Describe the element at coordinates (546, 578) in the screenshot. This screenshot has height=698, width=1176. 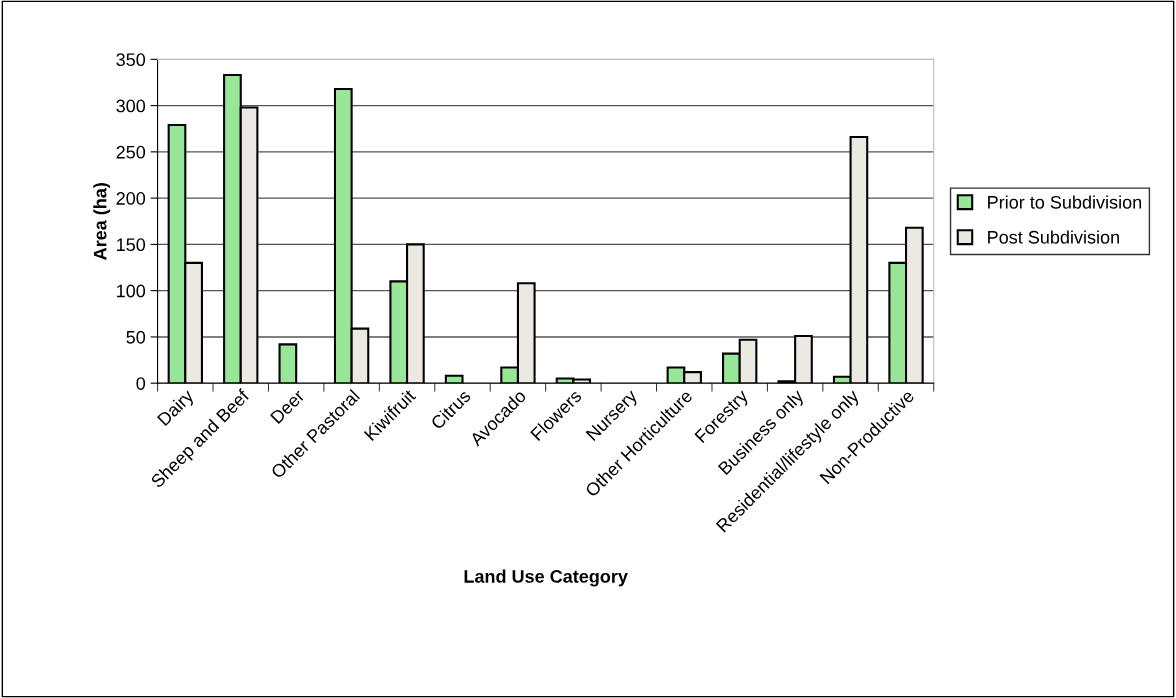
I see `x-axis-title: Land Use Category` at that location.